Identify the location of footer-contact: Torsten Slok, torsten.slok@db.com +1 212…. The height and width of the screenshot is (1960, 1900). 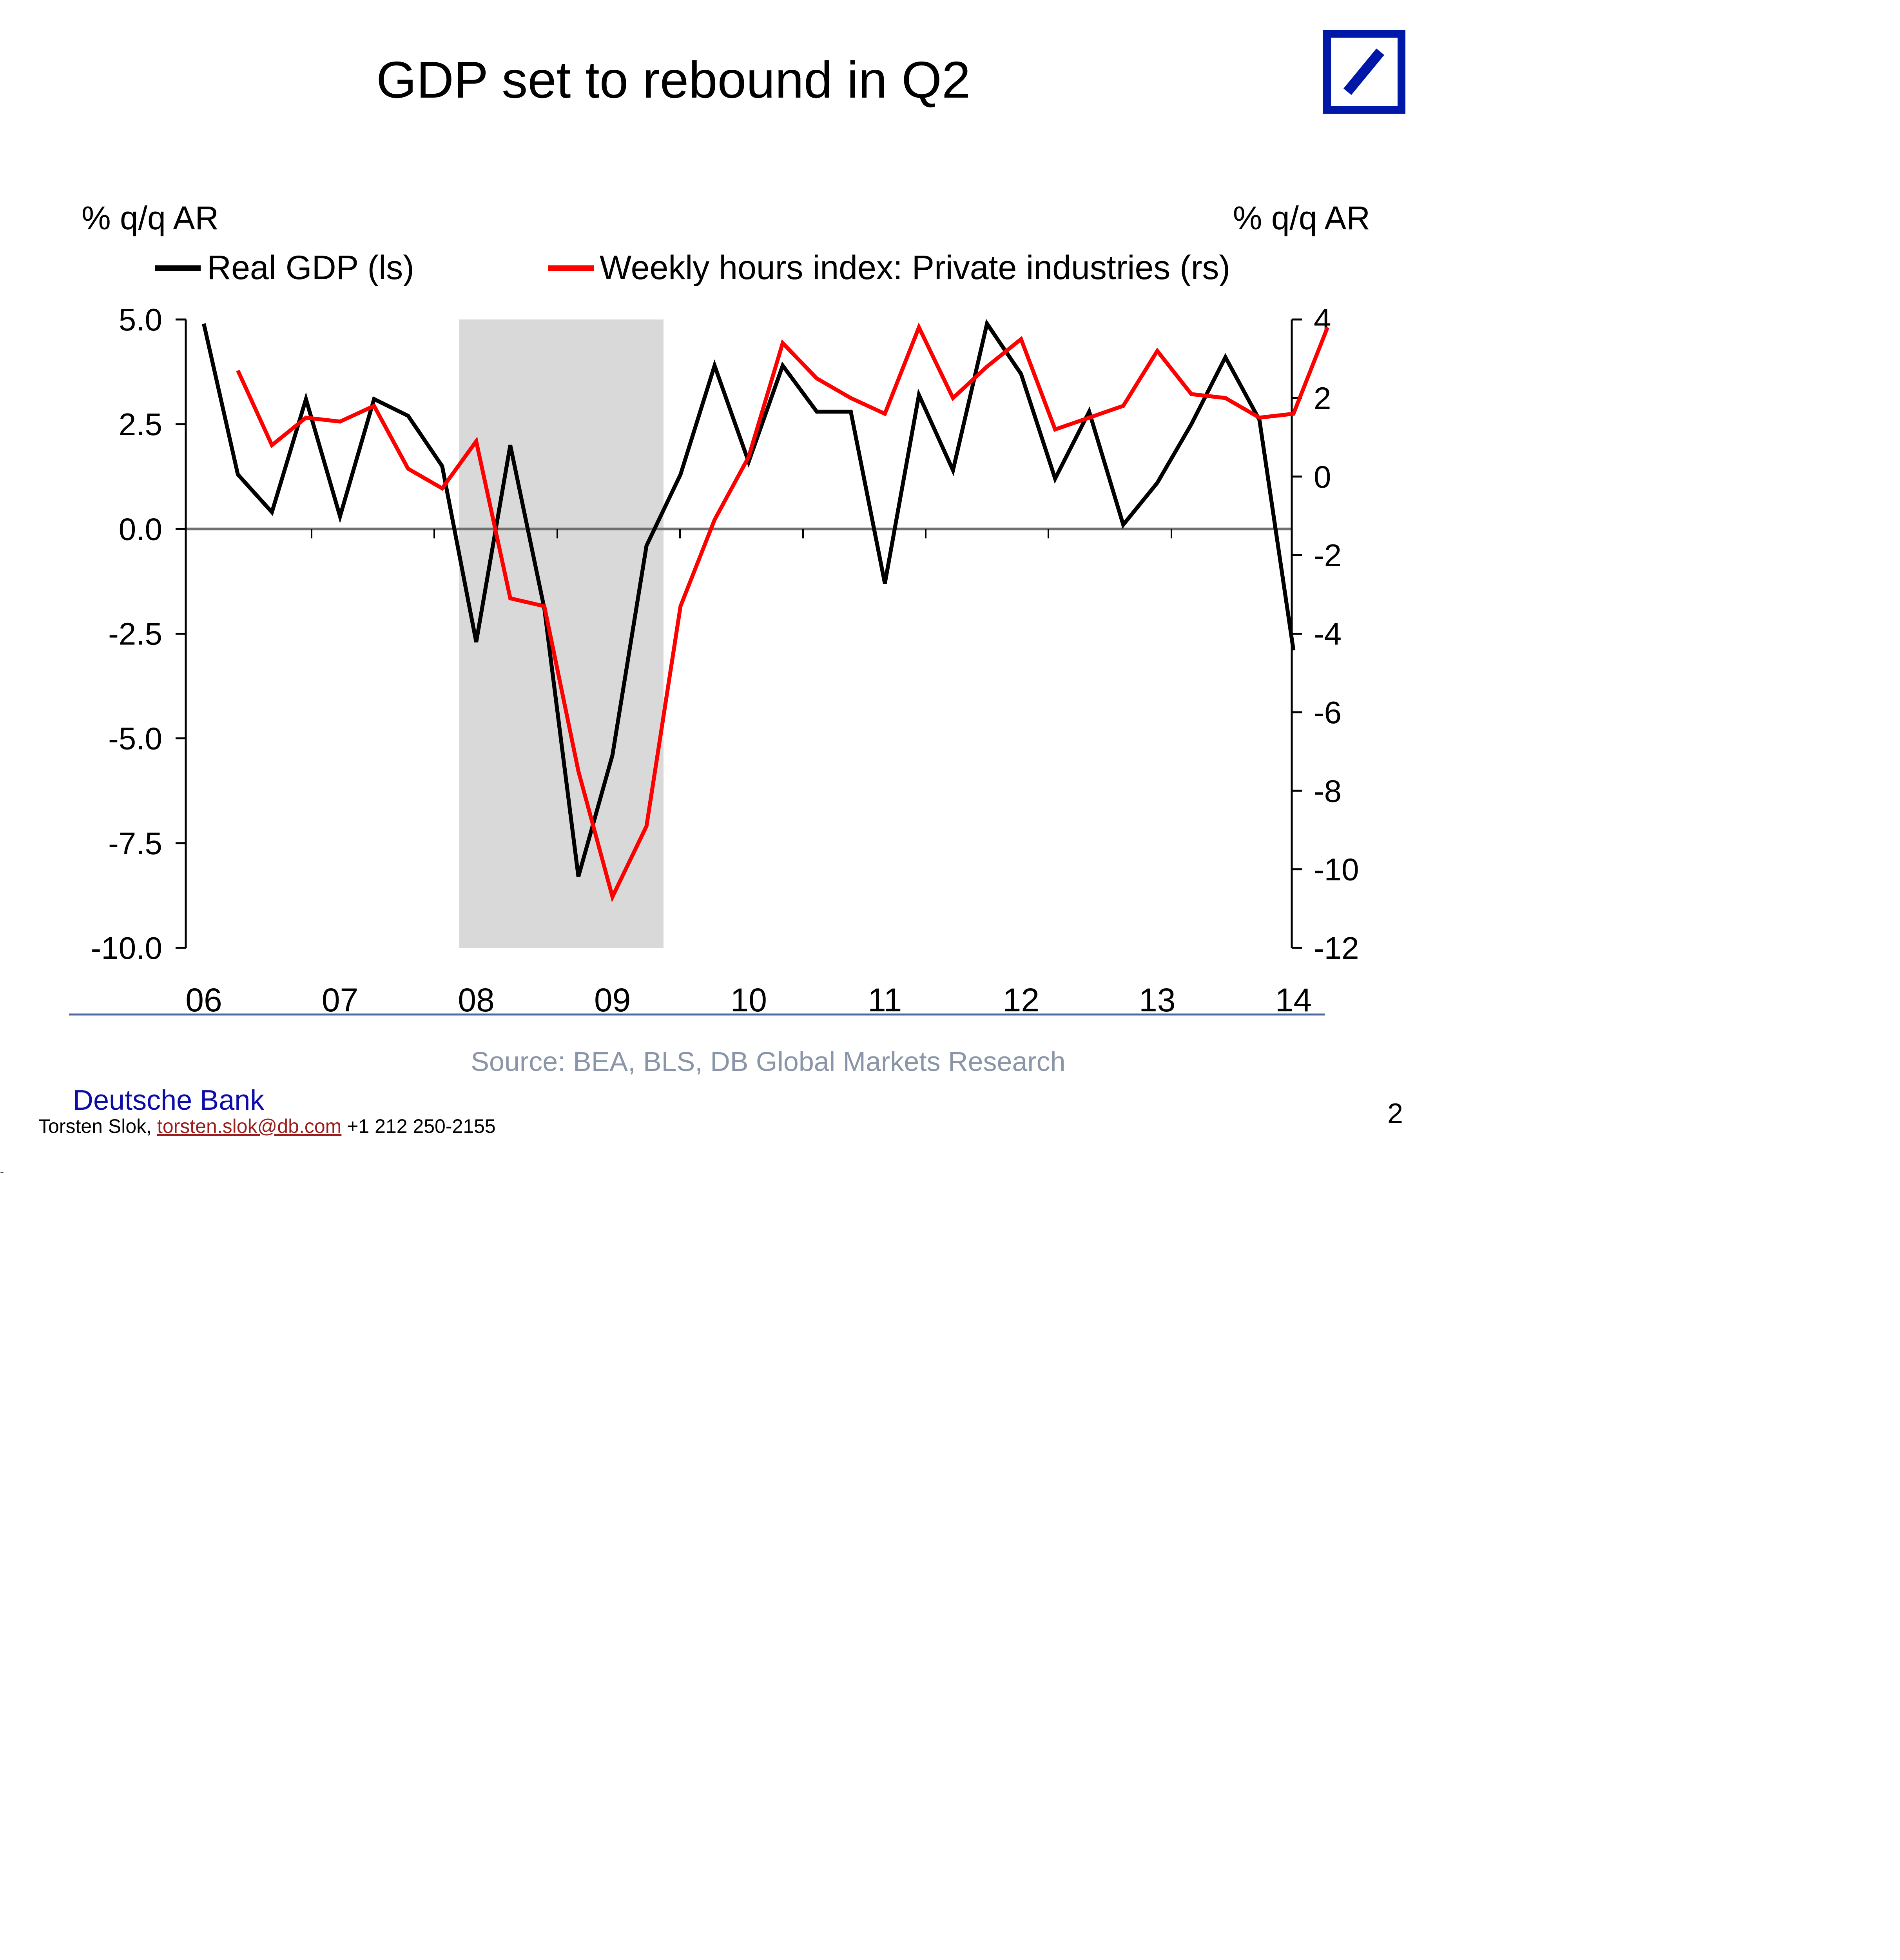
(267, 1126).